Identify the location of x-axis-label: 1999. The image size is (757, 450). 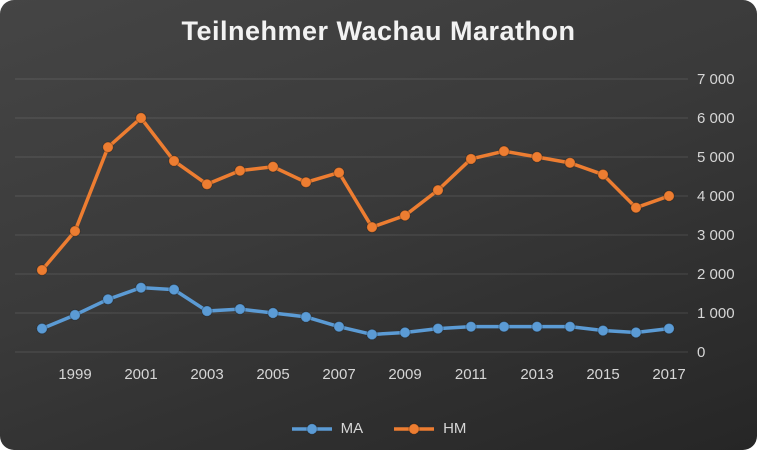
(74, 374).